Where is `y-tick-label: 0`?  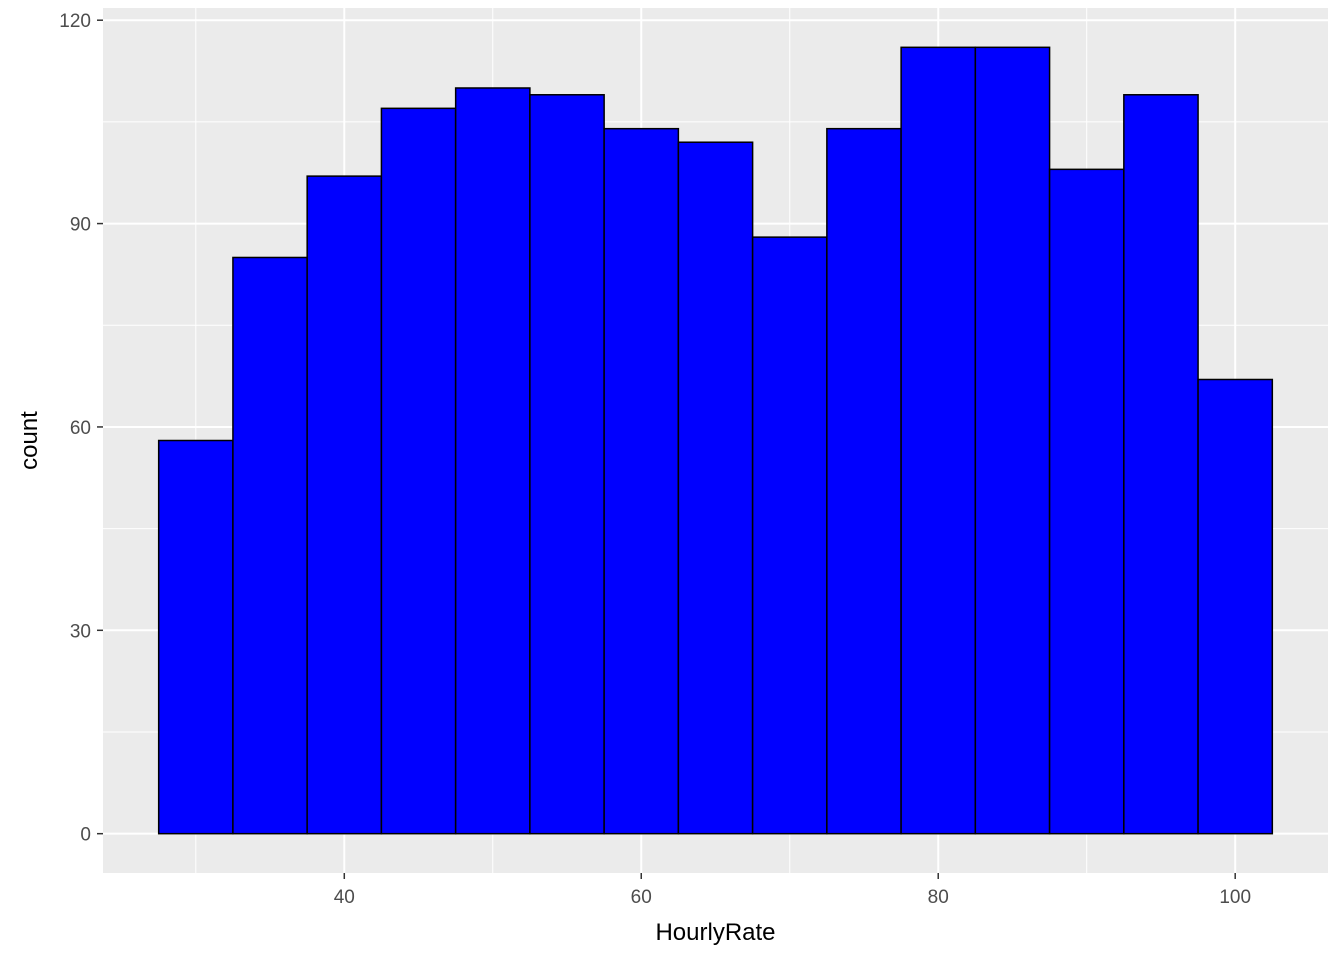 y-tick-label: 0 is located at coordinates (85, 835).